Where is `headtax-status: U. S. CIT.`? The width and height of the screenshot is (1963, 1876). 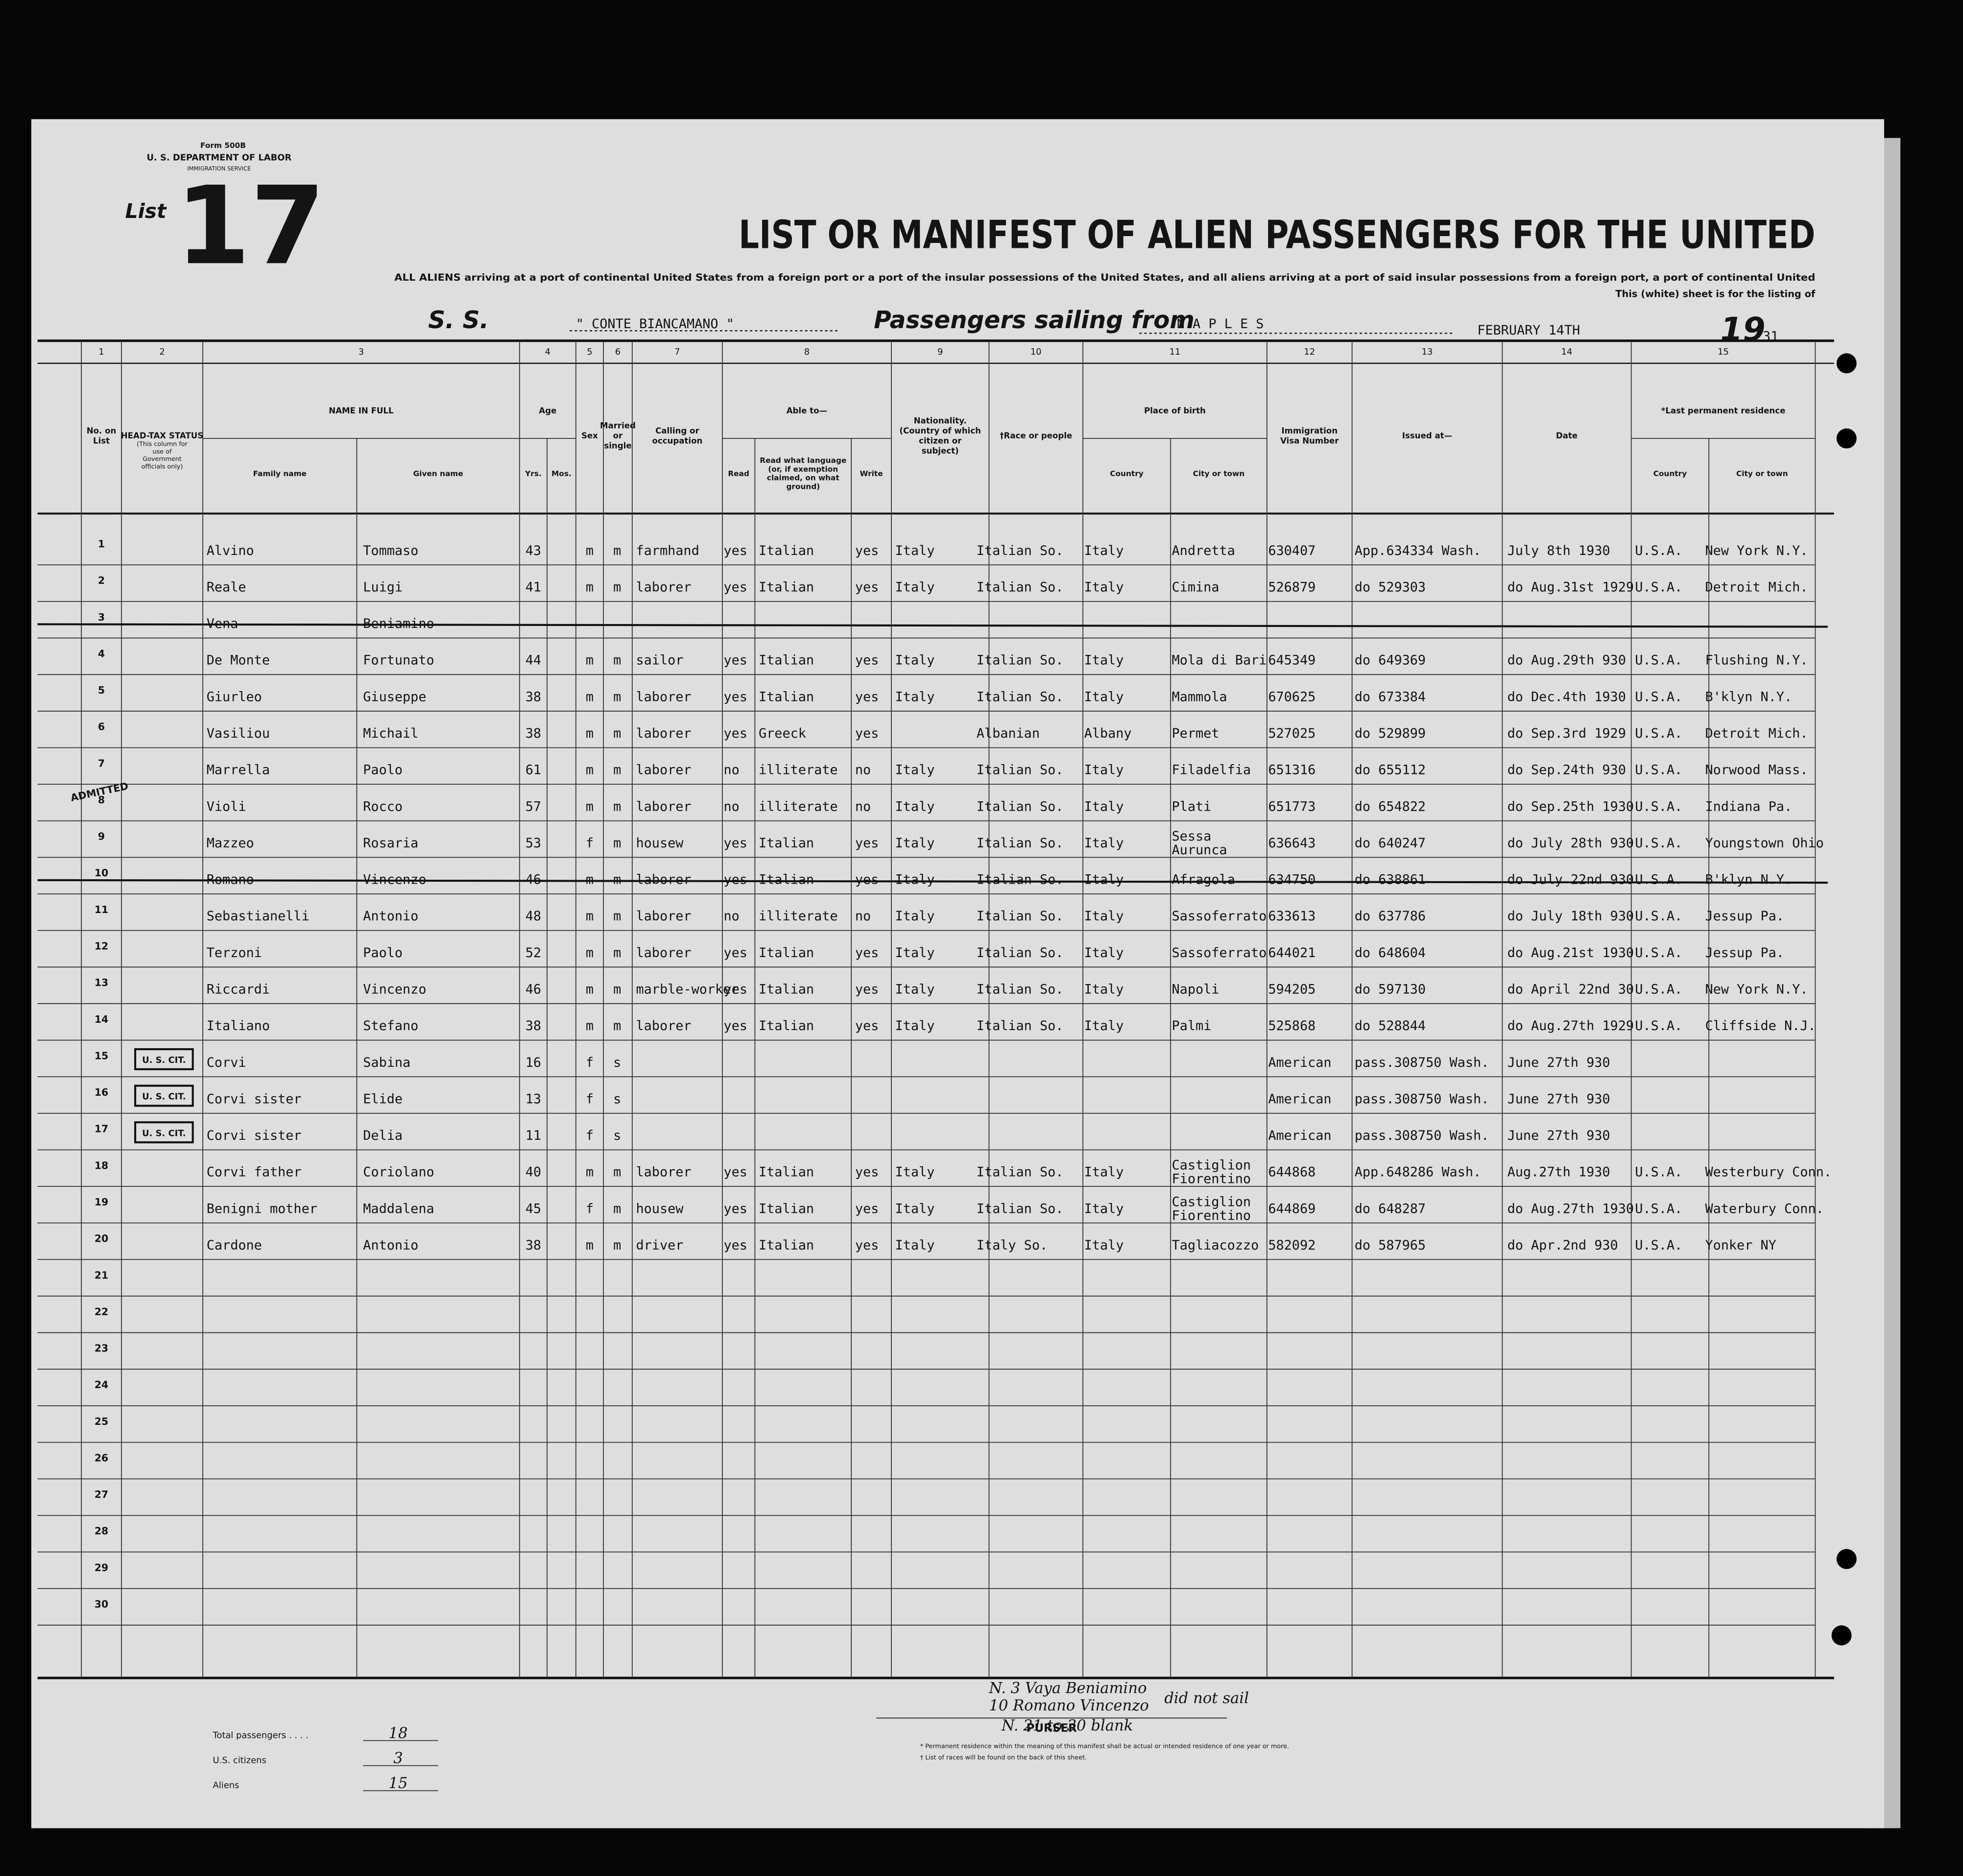 headtax-status: U. S. CIT. is located at coordinates (164, 1097).